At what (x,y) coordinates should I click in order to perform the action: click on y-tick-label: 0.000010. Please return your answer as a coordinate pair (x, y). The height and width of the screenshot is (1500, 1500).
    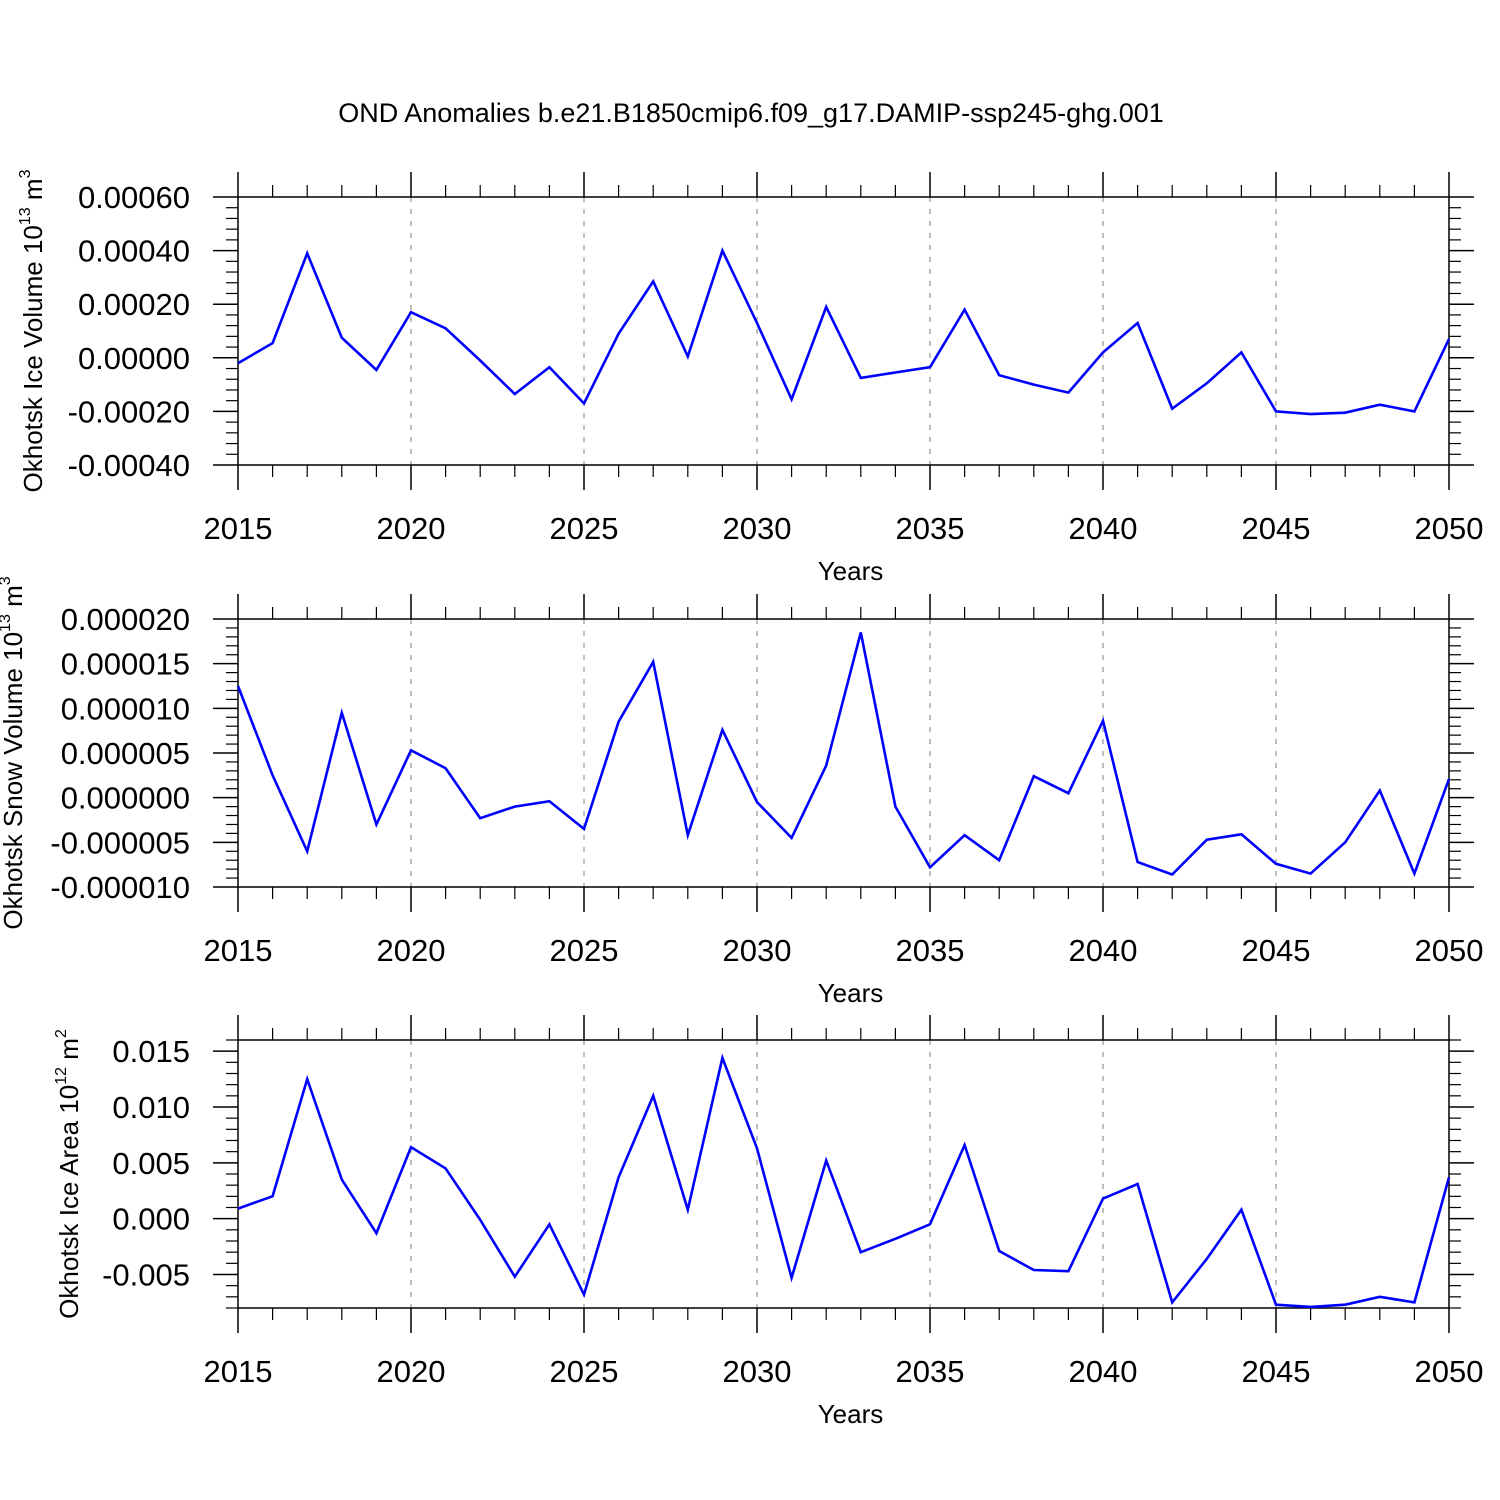
    Looking at the image, I should click on (125, 708).